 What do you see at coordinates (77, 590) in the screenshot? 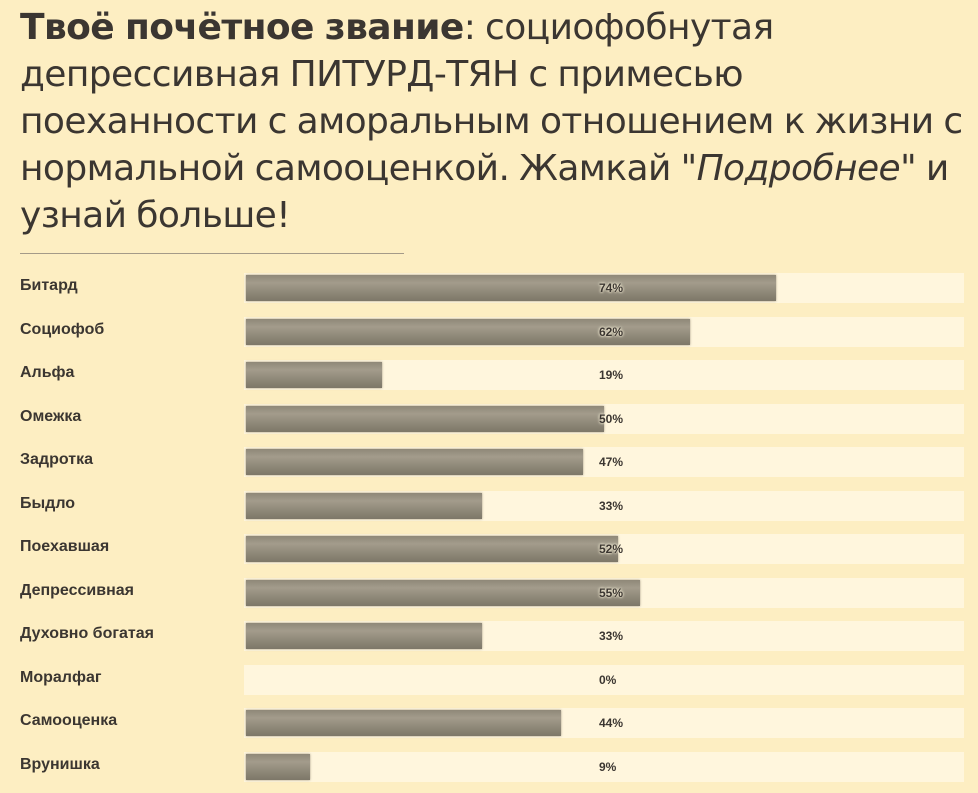
I see `bar-label: Депрессивная` at bounding box center [77, 590].